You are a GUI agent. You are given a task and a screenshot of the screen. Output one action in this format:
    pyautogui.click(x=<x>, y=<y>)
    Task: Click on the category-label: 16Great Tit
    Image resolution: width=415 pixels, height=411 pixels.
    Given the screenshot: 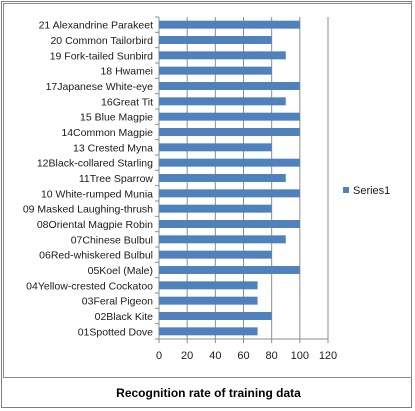 What is the action you would take?
    pyautogui.click(x=127, y=102)
    